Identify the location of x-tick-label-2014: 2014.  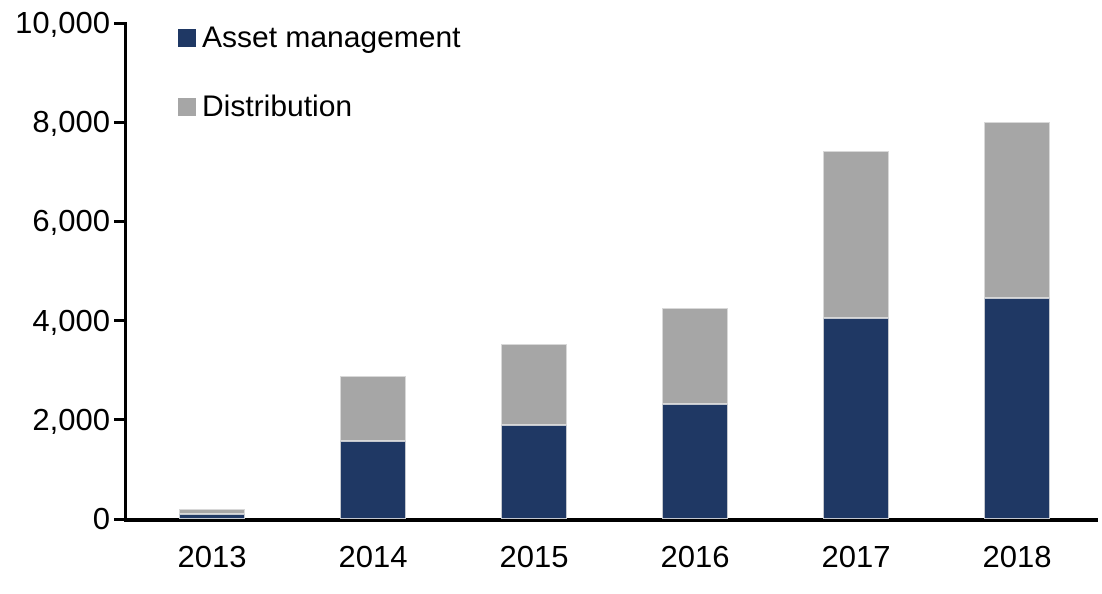
(373, 556).